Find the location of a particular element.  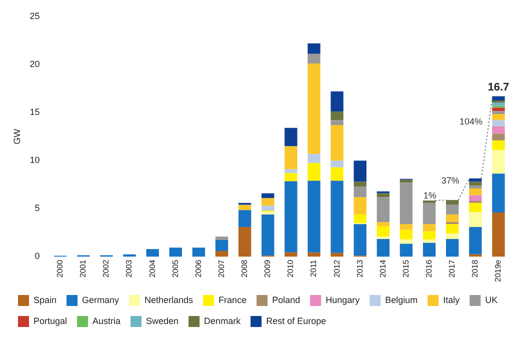

legend-label: Portugal is located at coordinates (51, 321).